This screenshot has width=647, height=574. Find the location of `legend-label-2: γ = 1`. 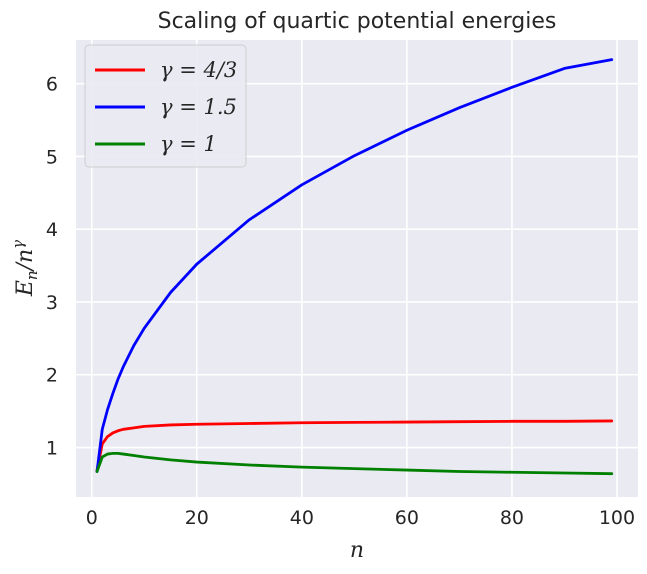

legend-label-2: γ = 1 is located at coordinates (188, 144).